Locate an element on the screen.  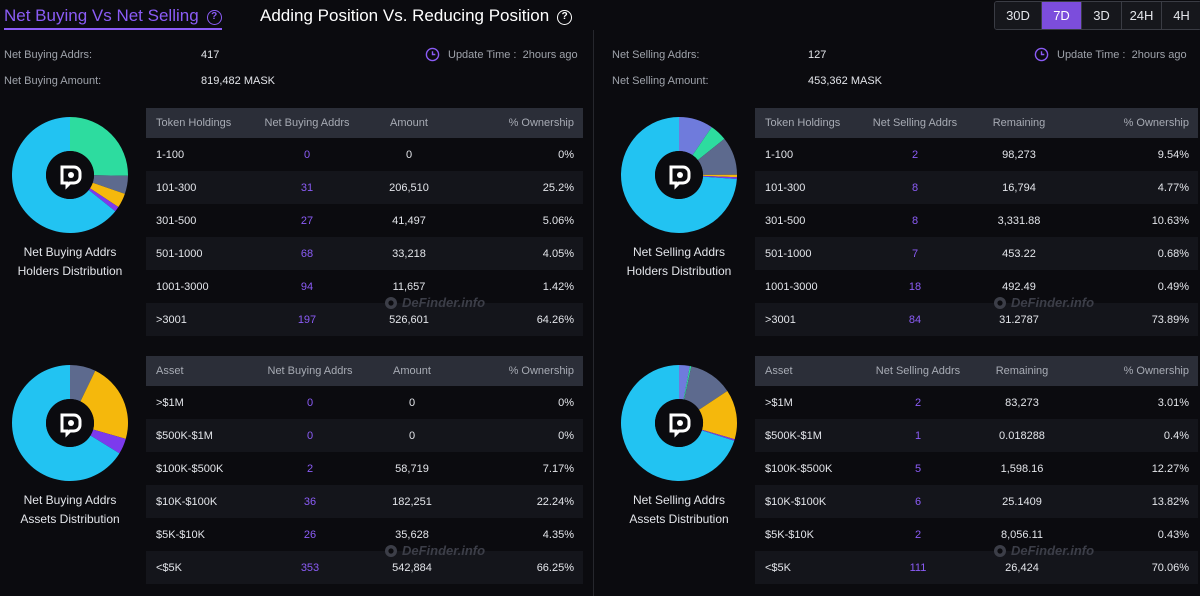
definder-logo-icon is located at coordinates (1000, 550).